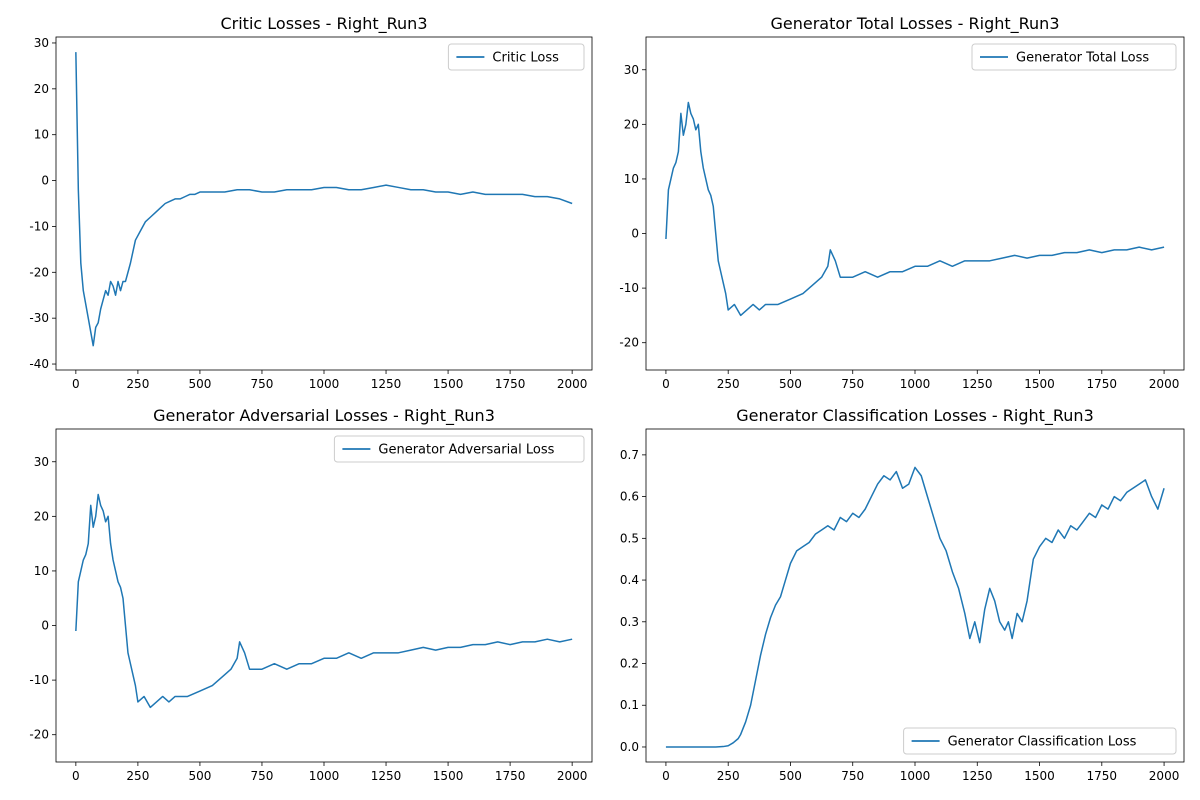  Describe the element at coordinates (39, 318) in the screenshot. I see `y-tick-label: -30` at that location.